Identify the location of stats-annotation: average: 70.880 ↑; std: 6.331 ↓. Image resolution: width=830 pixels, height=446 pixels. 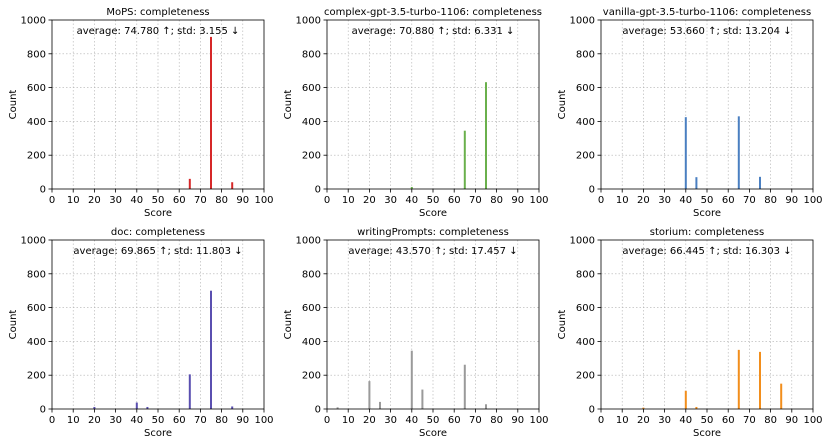
(433, 31).